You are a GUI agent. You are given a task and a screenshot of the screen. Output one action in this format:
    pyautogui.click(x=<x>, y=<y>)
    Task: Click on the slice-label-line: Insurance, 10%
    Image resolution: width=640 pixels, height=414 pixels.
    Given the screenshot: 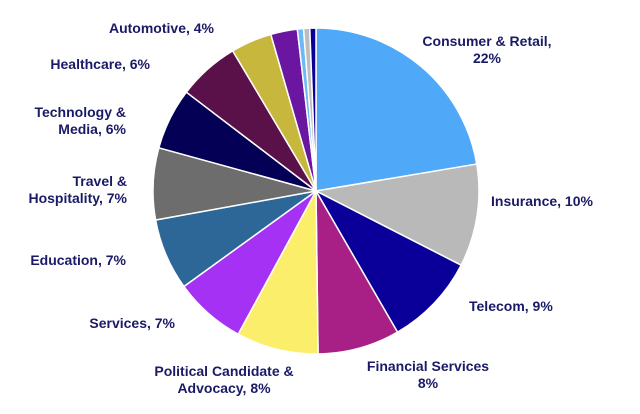 What is the action you would take?
    pyautogui.click(x=542, y=201)
    